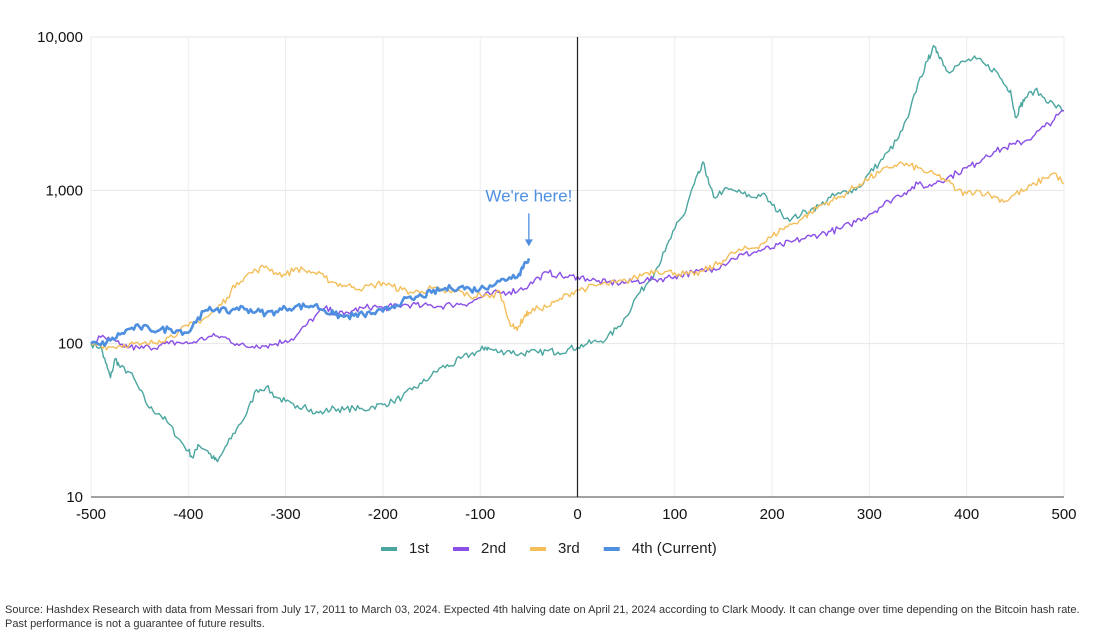 The image size is (1102, 638). What do you see at coordinates (528, 243) in the screenshot?
I see `annotation-arrowhead` at bounding box center [528, 243].